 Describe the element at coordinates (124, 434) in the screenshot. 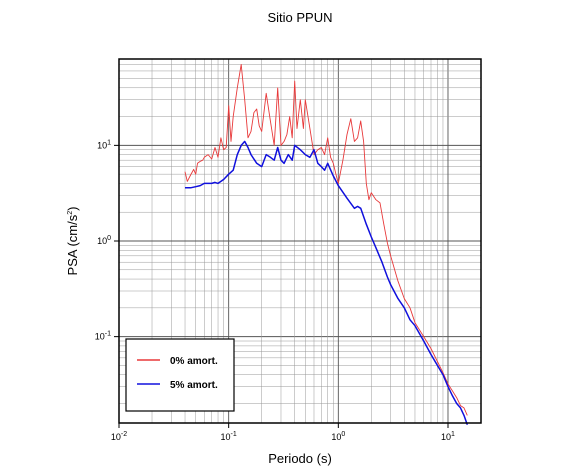

I see `x-tick-label-exp: -2` at that location.